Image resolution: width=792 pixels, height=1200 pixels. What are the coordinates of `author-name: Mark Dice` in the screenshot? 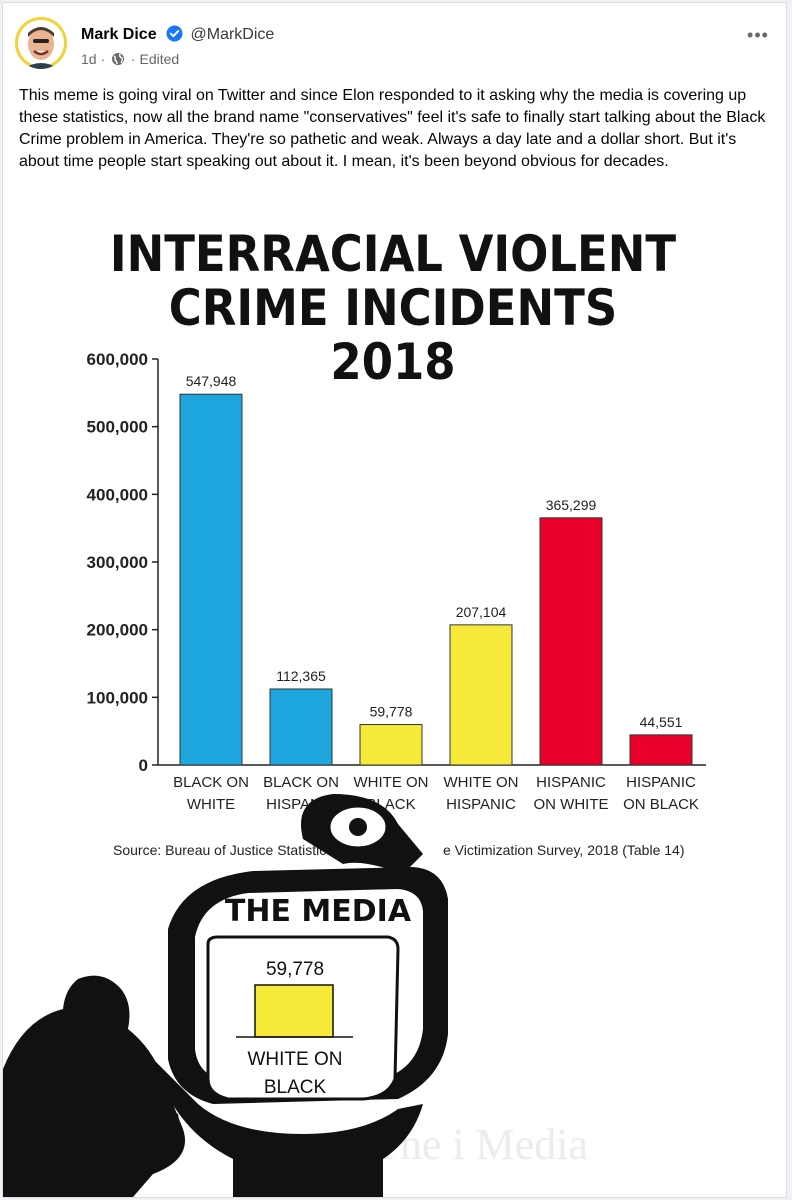 It's located at (119, 34).